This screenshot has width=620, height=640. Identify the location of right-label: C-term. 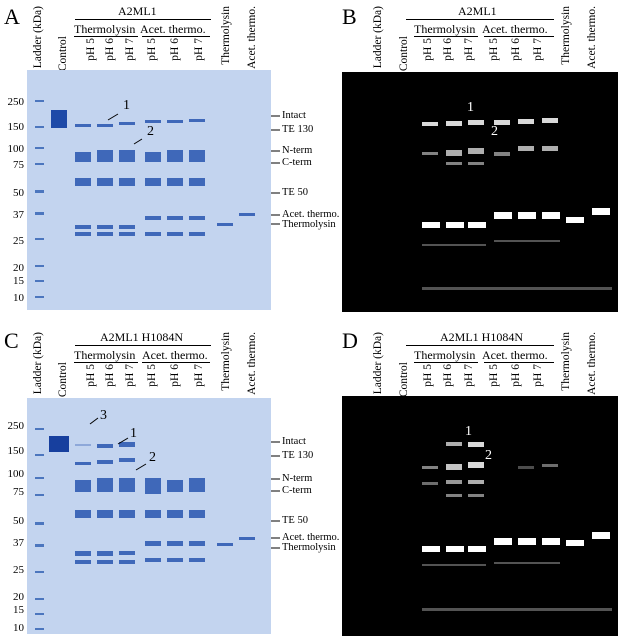
(297, 490).